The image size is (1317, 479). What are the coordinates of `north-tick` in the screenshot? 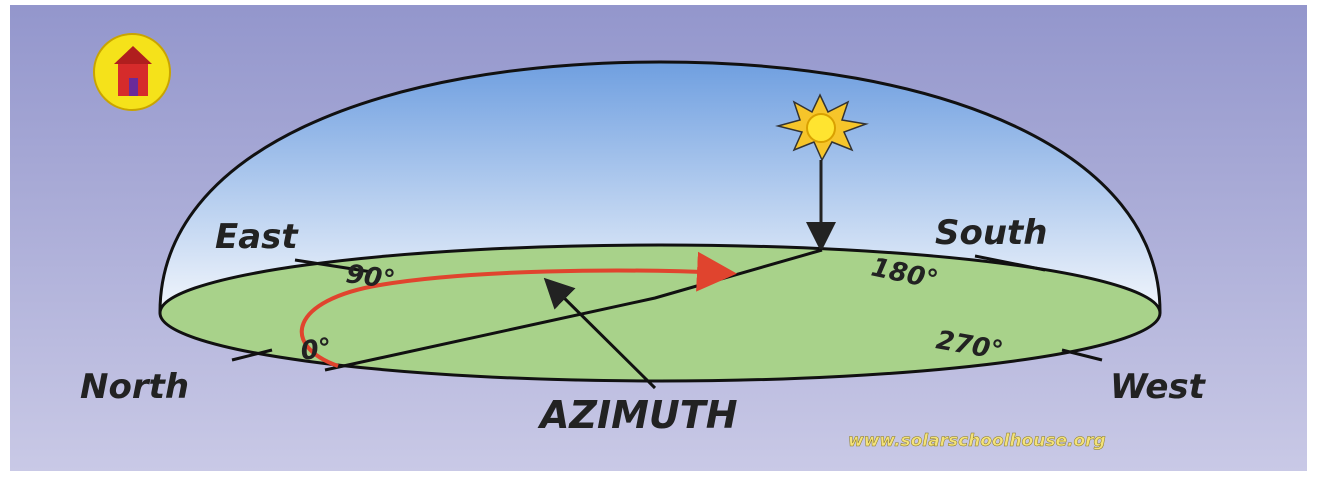 It's located at (252, 355).